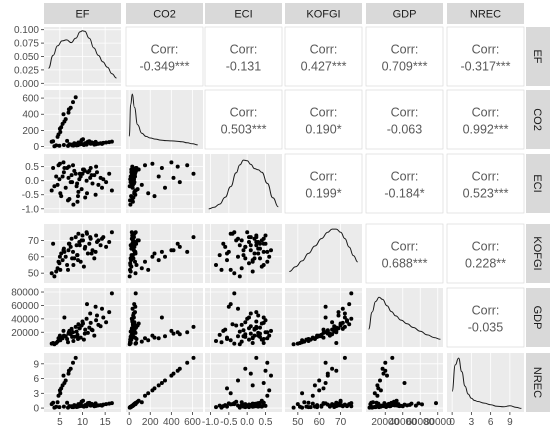  What do you see at coordinates (320, 422) in the screenshot?
I see `x-tick-label: 60` at bounding box center [320, 422].